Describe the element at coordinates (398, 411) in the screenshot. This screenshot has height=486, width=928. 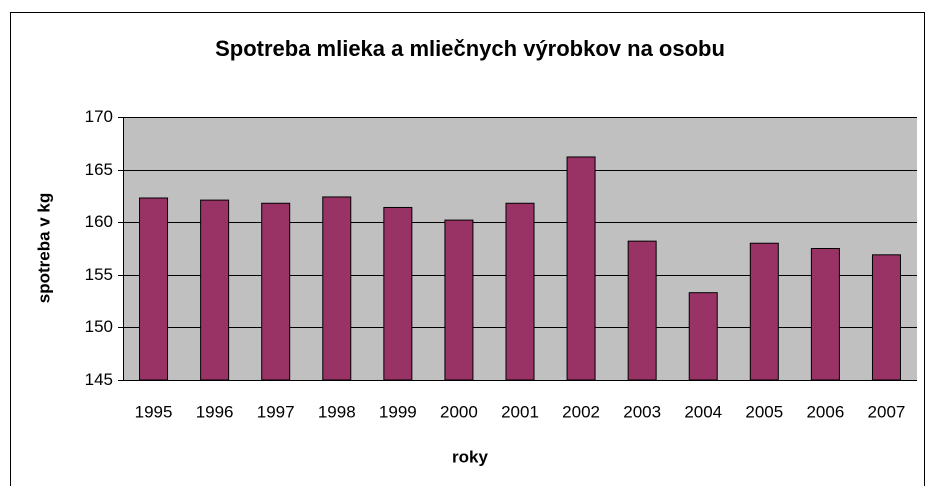
I see `x-tick-label: 1999` at that location.